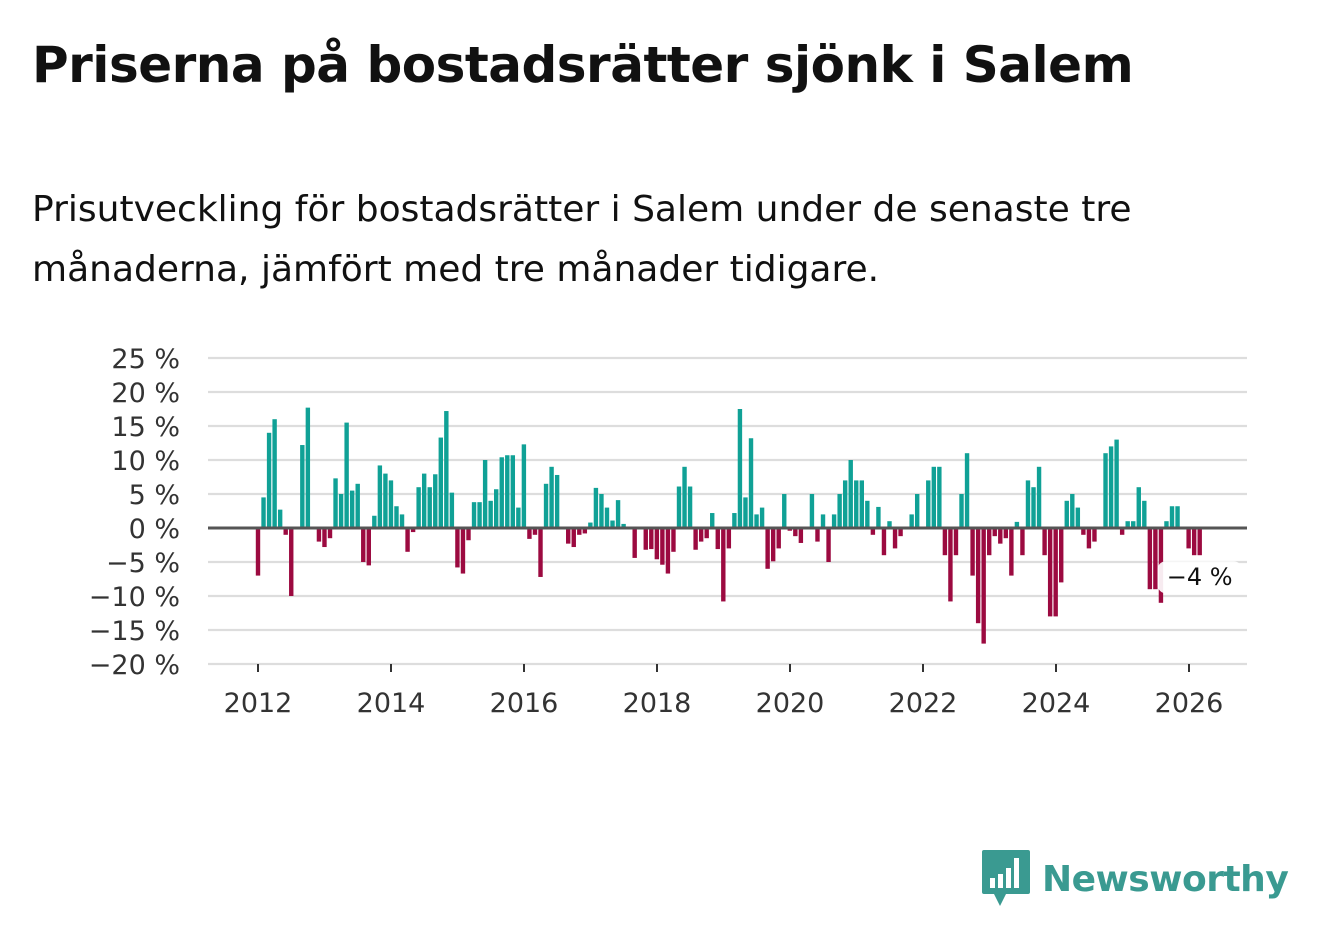  Describe the element at coordinates (145, 461) in the screenshot. I see `y-tick-label: 10 %` at that location.